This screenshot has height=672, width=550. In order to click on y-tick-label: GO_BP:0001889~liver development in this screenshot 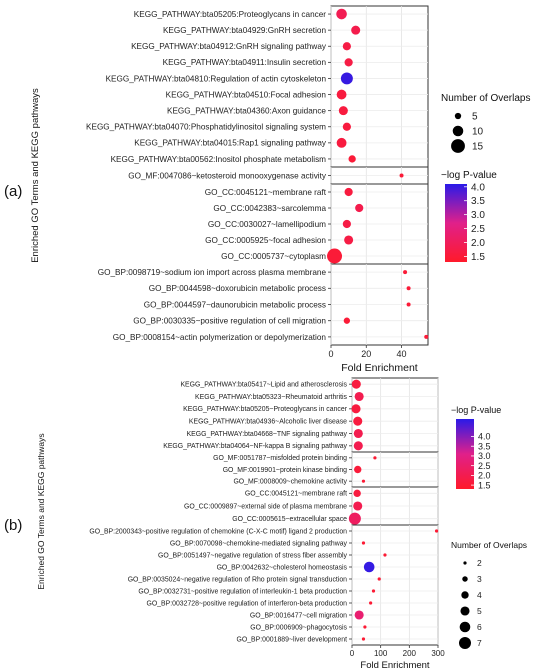, I will do `click(291, 639)`.